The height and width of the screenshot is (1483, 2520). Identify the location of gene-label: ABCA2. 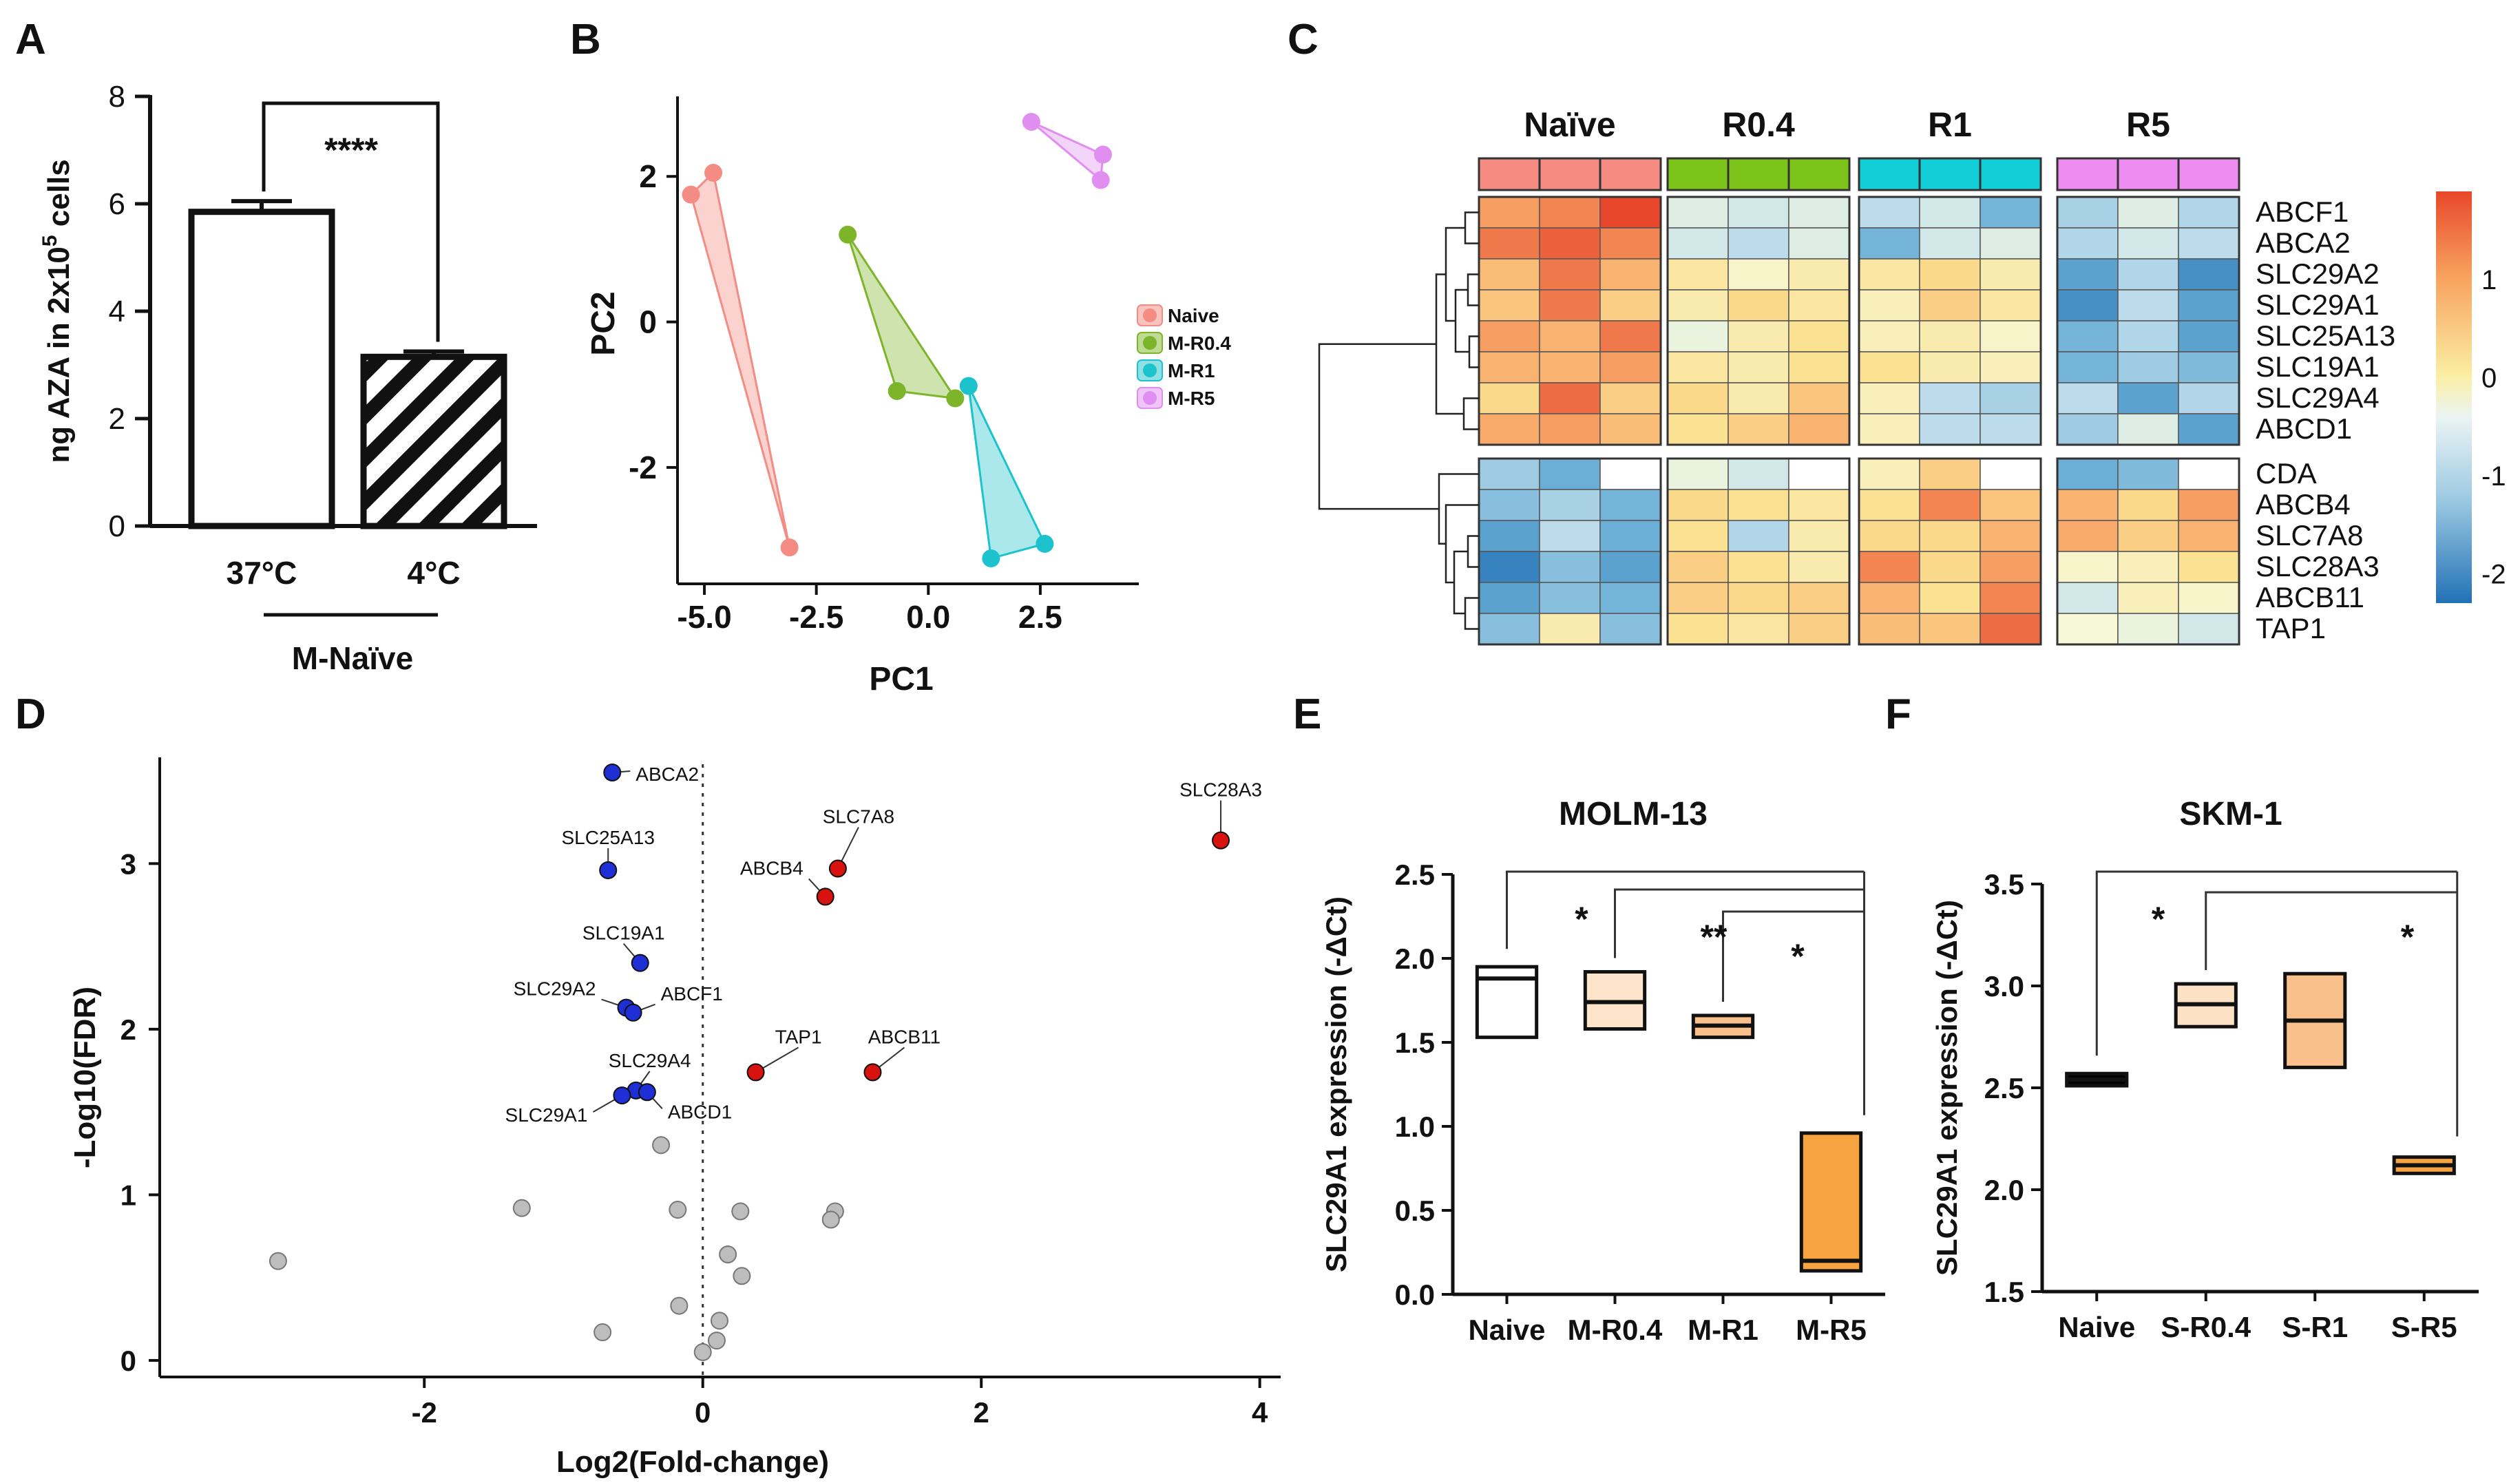
(667, 774).